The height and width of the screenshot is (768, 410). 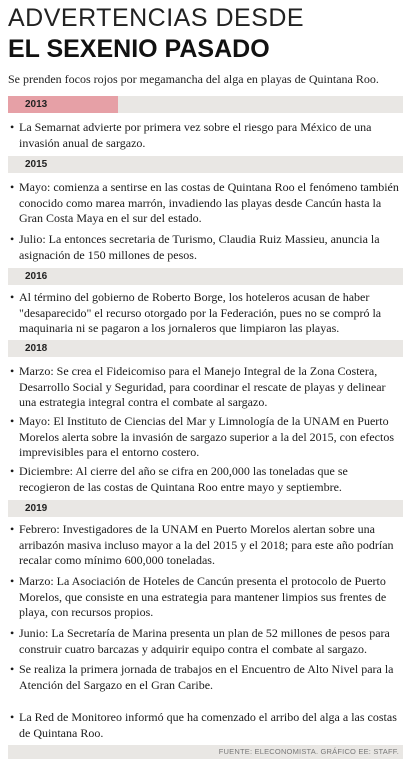 What do you see at coordinates (139, 49) in the screenshot?
I see `title-line-2: EL SEXENIO PASADO` at bounding box center [139, 49].